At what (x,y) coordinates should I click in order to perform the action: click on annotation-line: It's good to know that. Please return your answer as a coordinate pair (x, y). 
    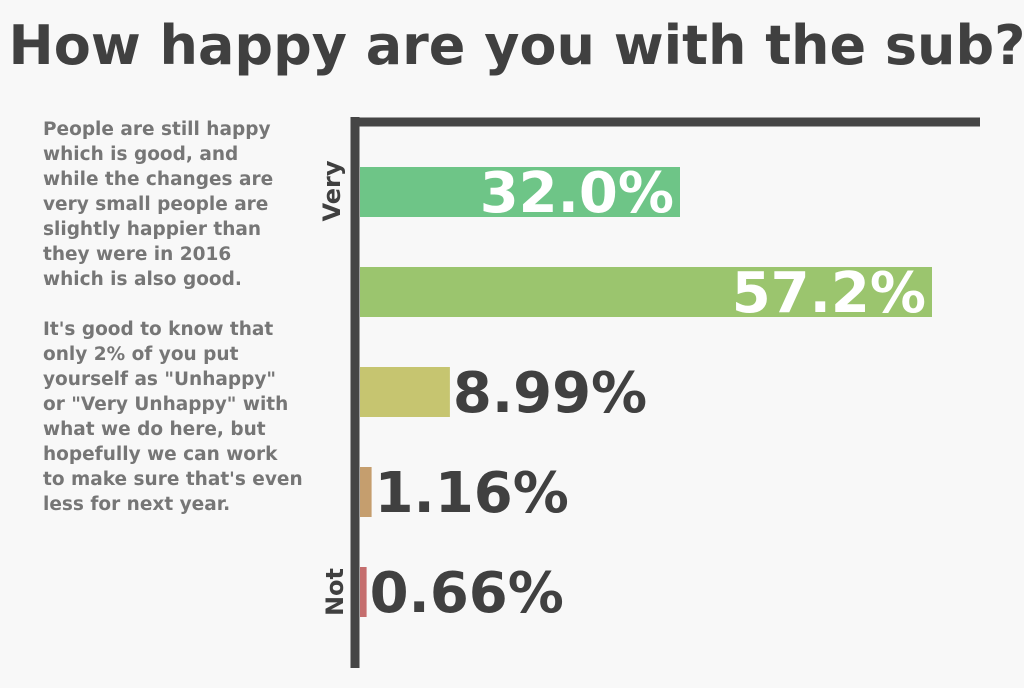
    Looking at the image, I should click on (158, 329).